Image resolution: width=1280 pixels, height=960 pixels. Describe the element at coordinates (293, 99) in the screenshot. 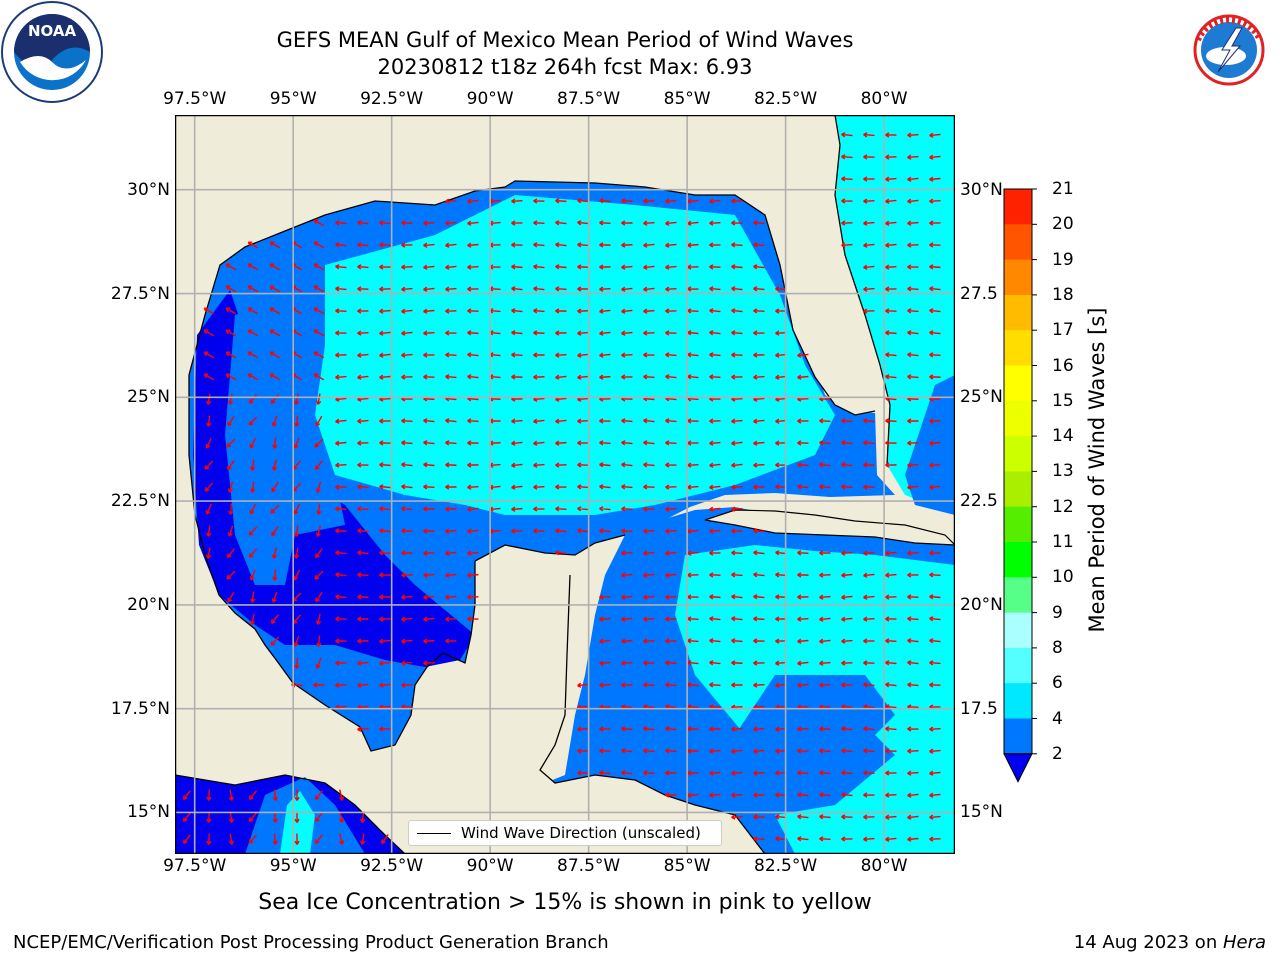

I see `lon-tick-top: 95°W` at that location.